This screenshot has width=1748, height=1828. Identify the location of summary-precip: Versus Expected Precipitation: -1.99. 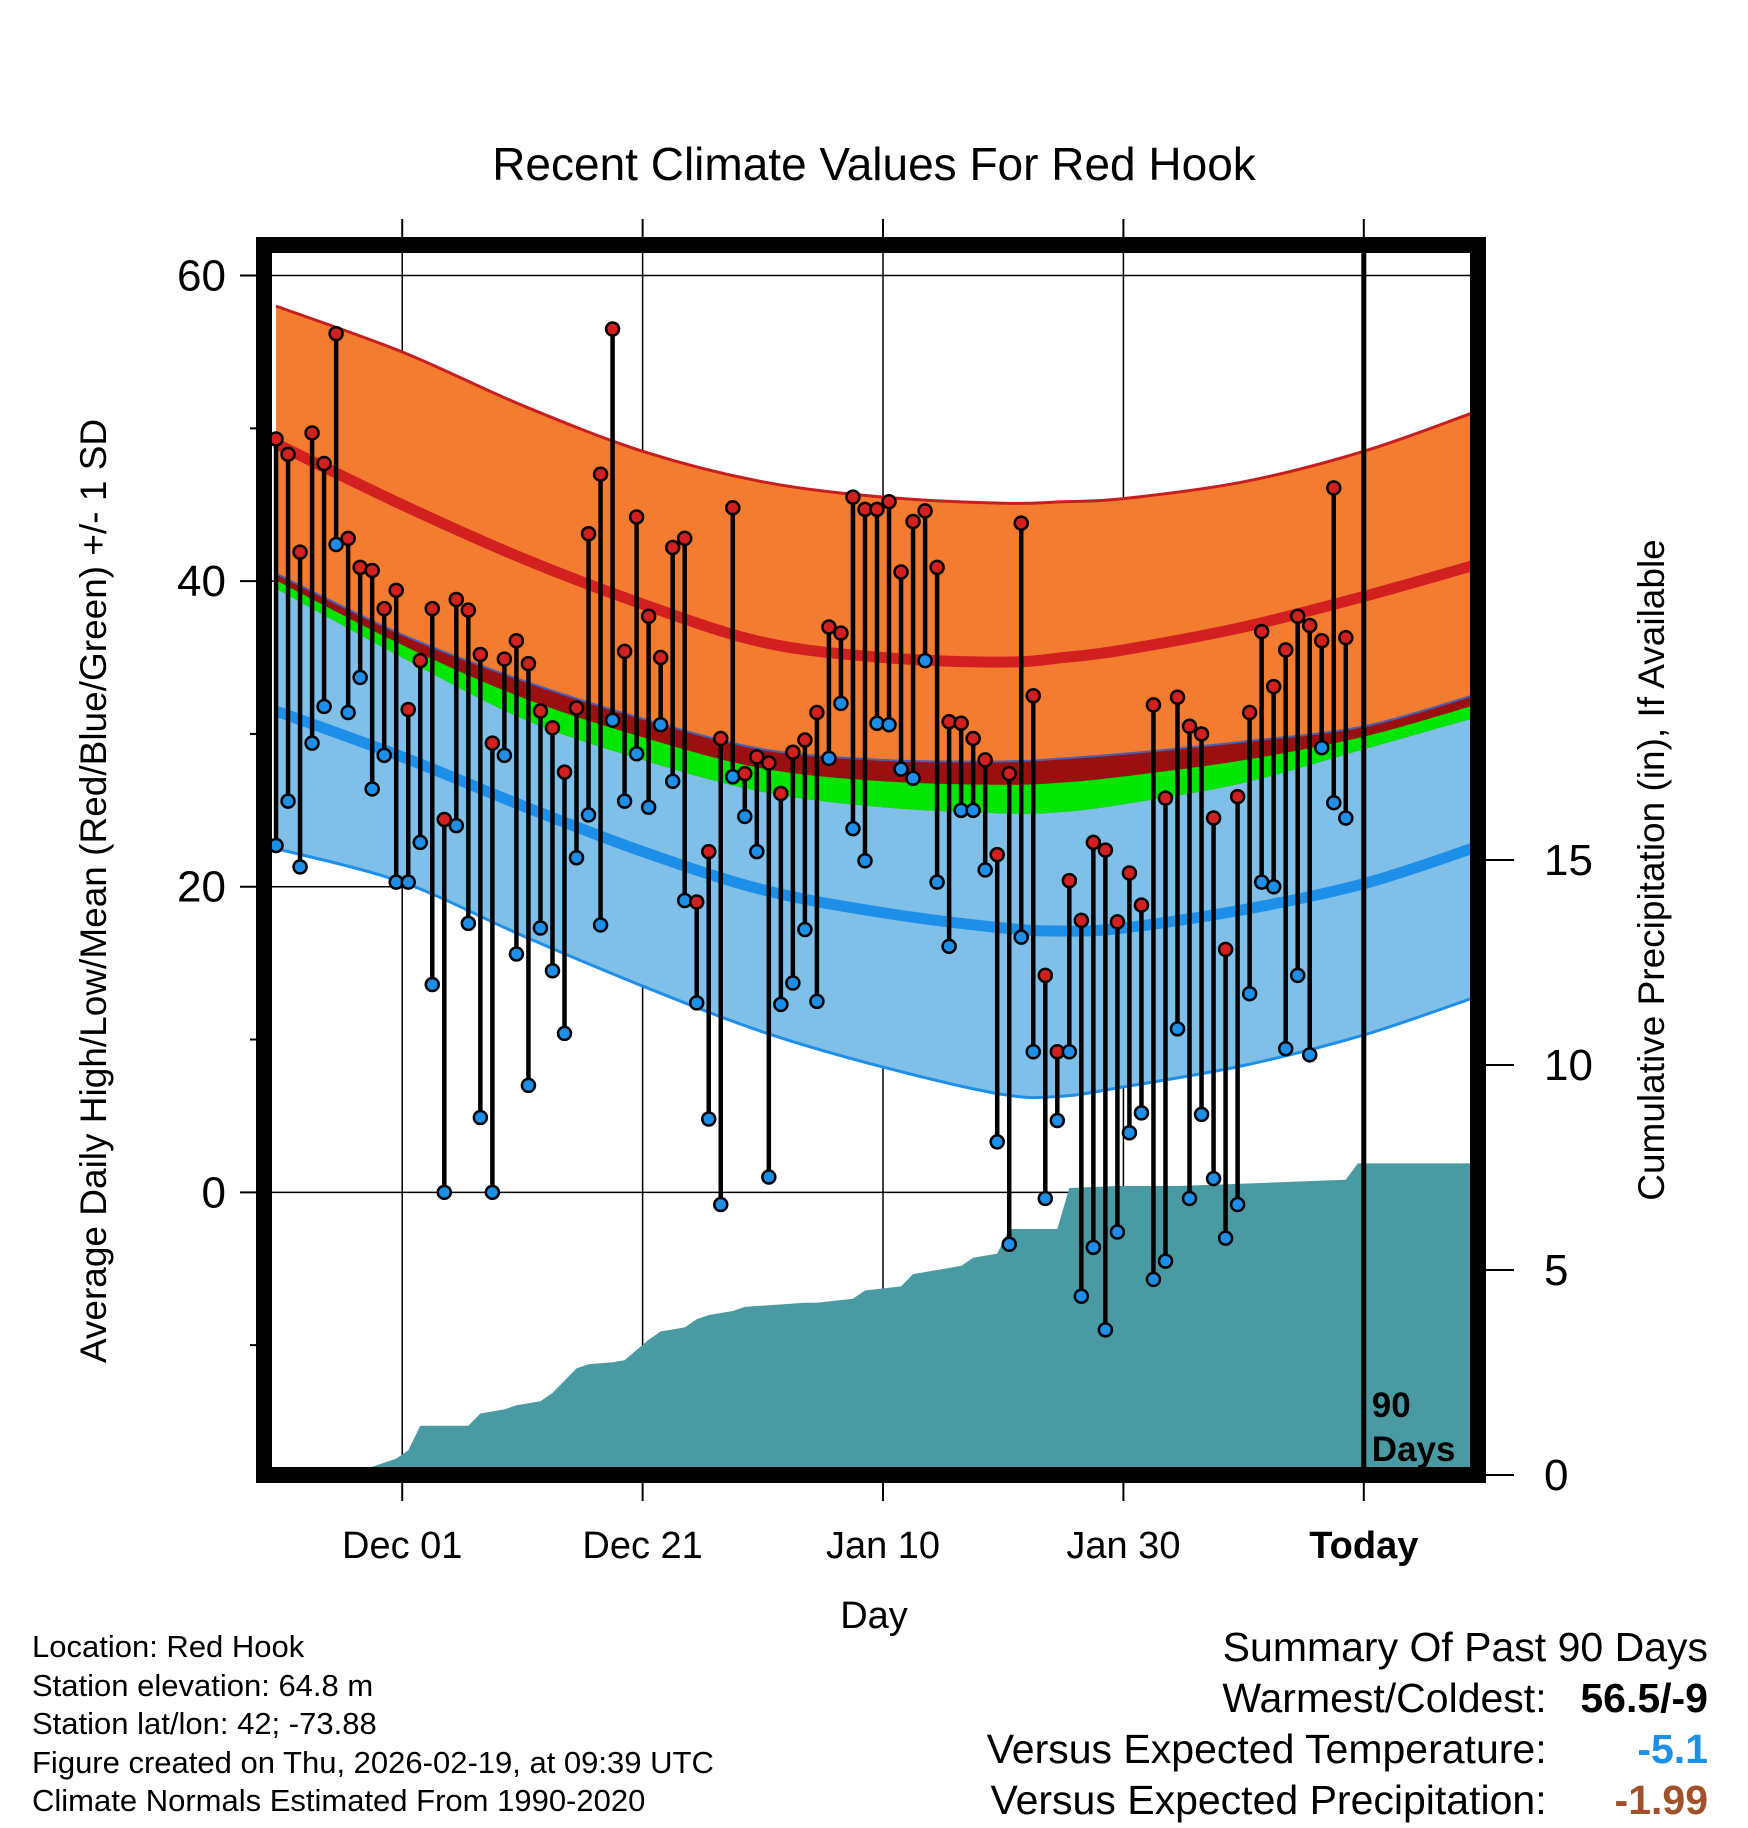
(1348, 1800).